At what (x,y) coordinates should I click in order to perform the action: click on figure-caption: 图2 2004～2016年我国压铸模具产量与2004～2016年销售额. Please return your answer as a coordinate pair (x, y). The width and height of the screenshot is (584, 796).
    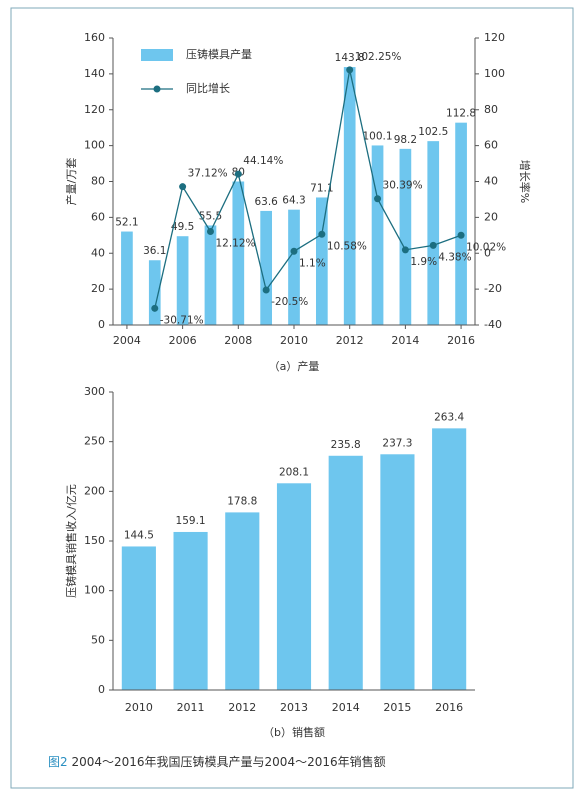
    Looking at the image, I should click on (217, 761).